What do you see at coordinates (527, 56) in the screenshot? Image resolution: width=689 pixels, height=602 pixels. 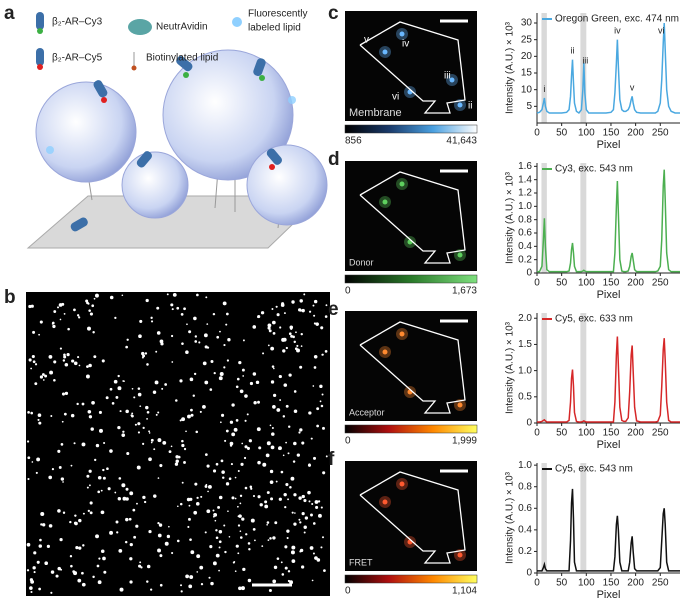 I see `y-tick-label: 20` at bounding box center [527, 56].